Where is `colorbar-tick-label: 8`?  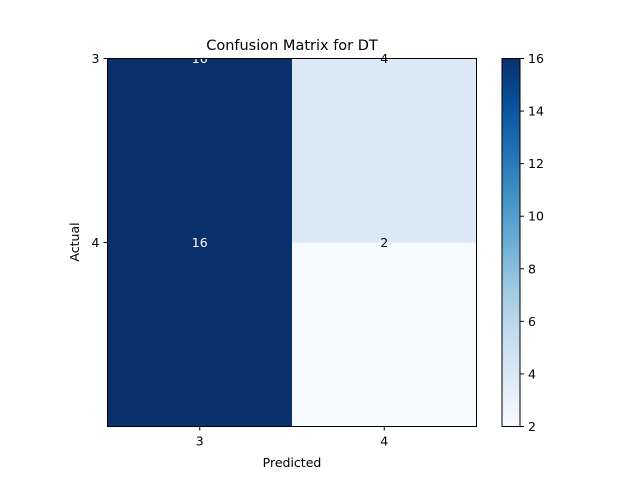 colorbar-tick-label: 8 is located at coordinates (532, 268).